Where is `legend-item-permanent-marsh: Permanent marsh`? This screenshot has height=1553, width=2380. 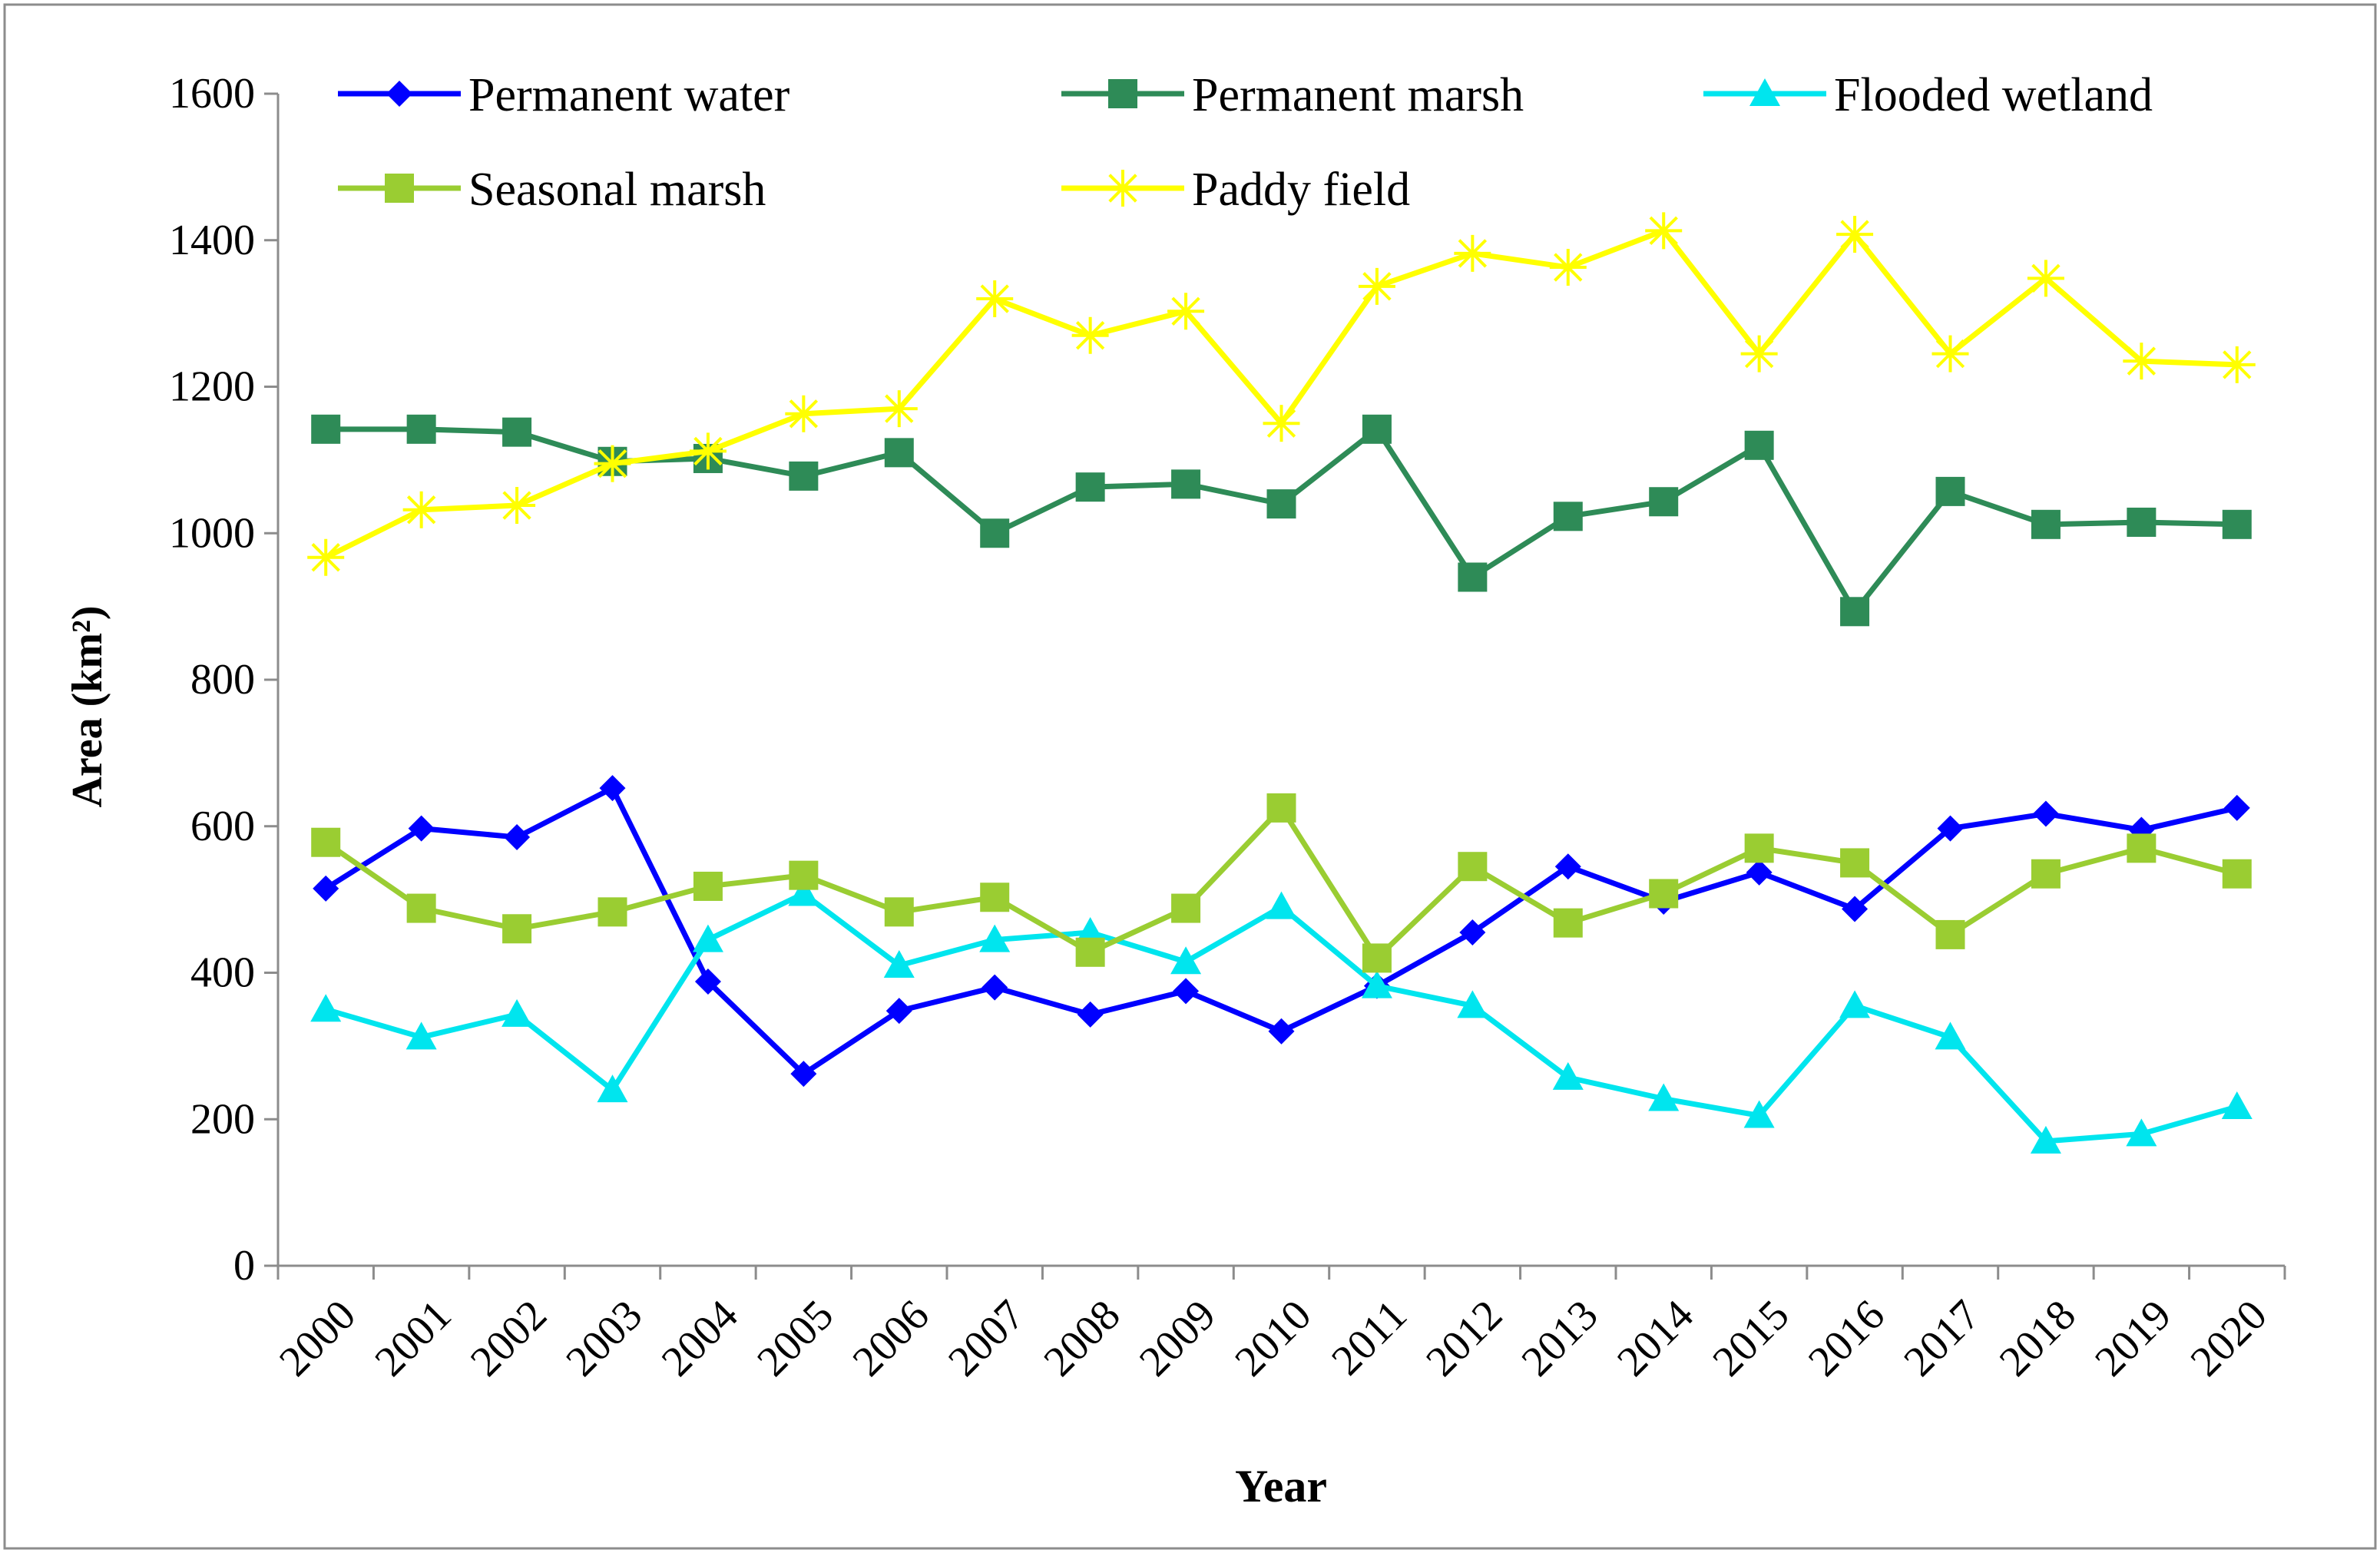 legend-item-permanent-marsh: Permanent marsh is located at coordinates (1292, 95).